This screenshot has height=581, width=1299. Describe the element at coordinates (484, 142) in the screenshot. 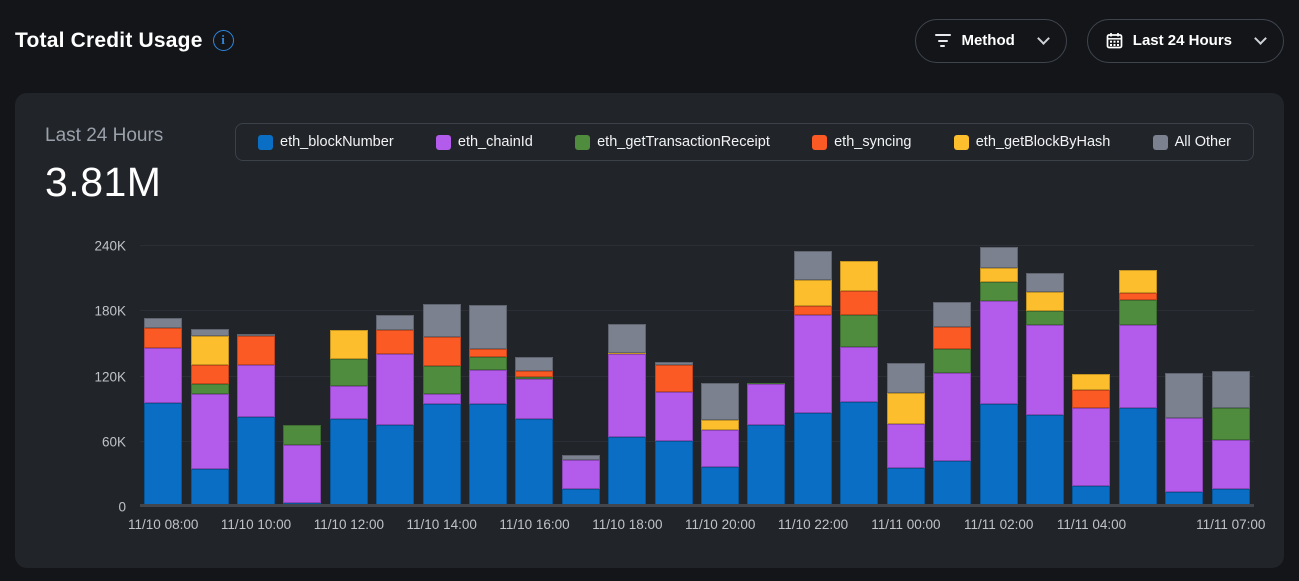

I see `legend-item: eth_chainId` at that location.